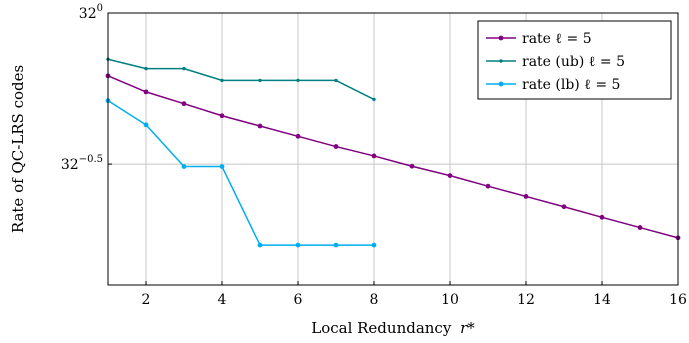 The image size is (689, 343). Describe the element at coordinates (602, 300) in the screenshot. I see `x-tick-label: 14` at that location.